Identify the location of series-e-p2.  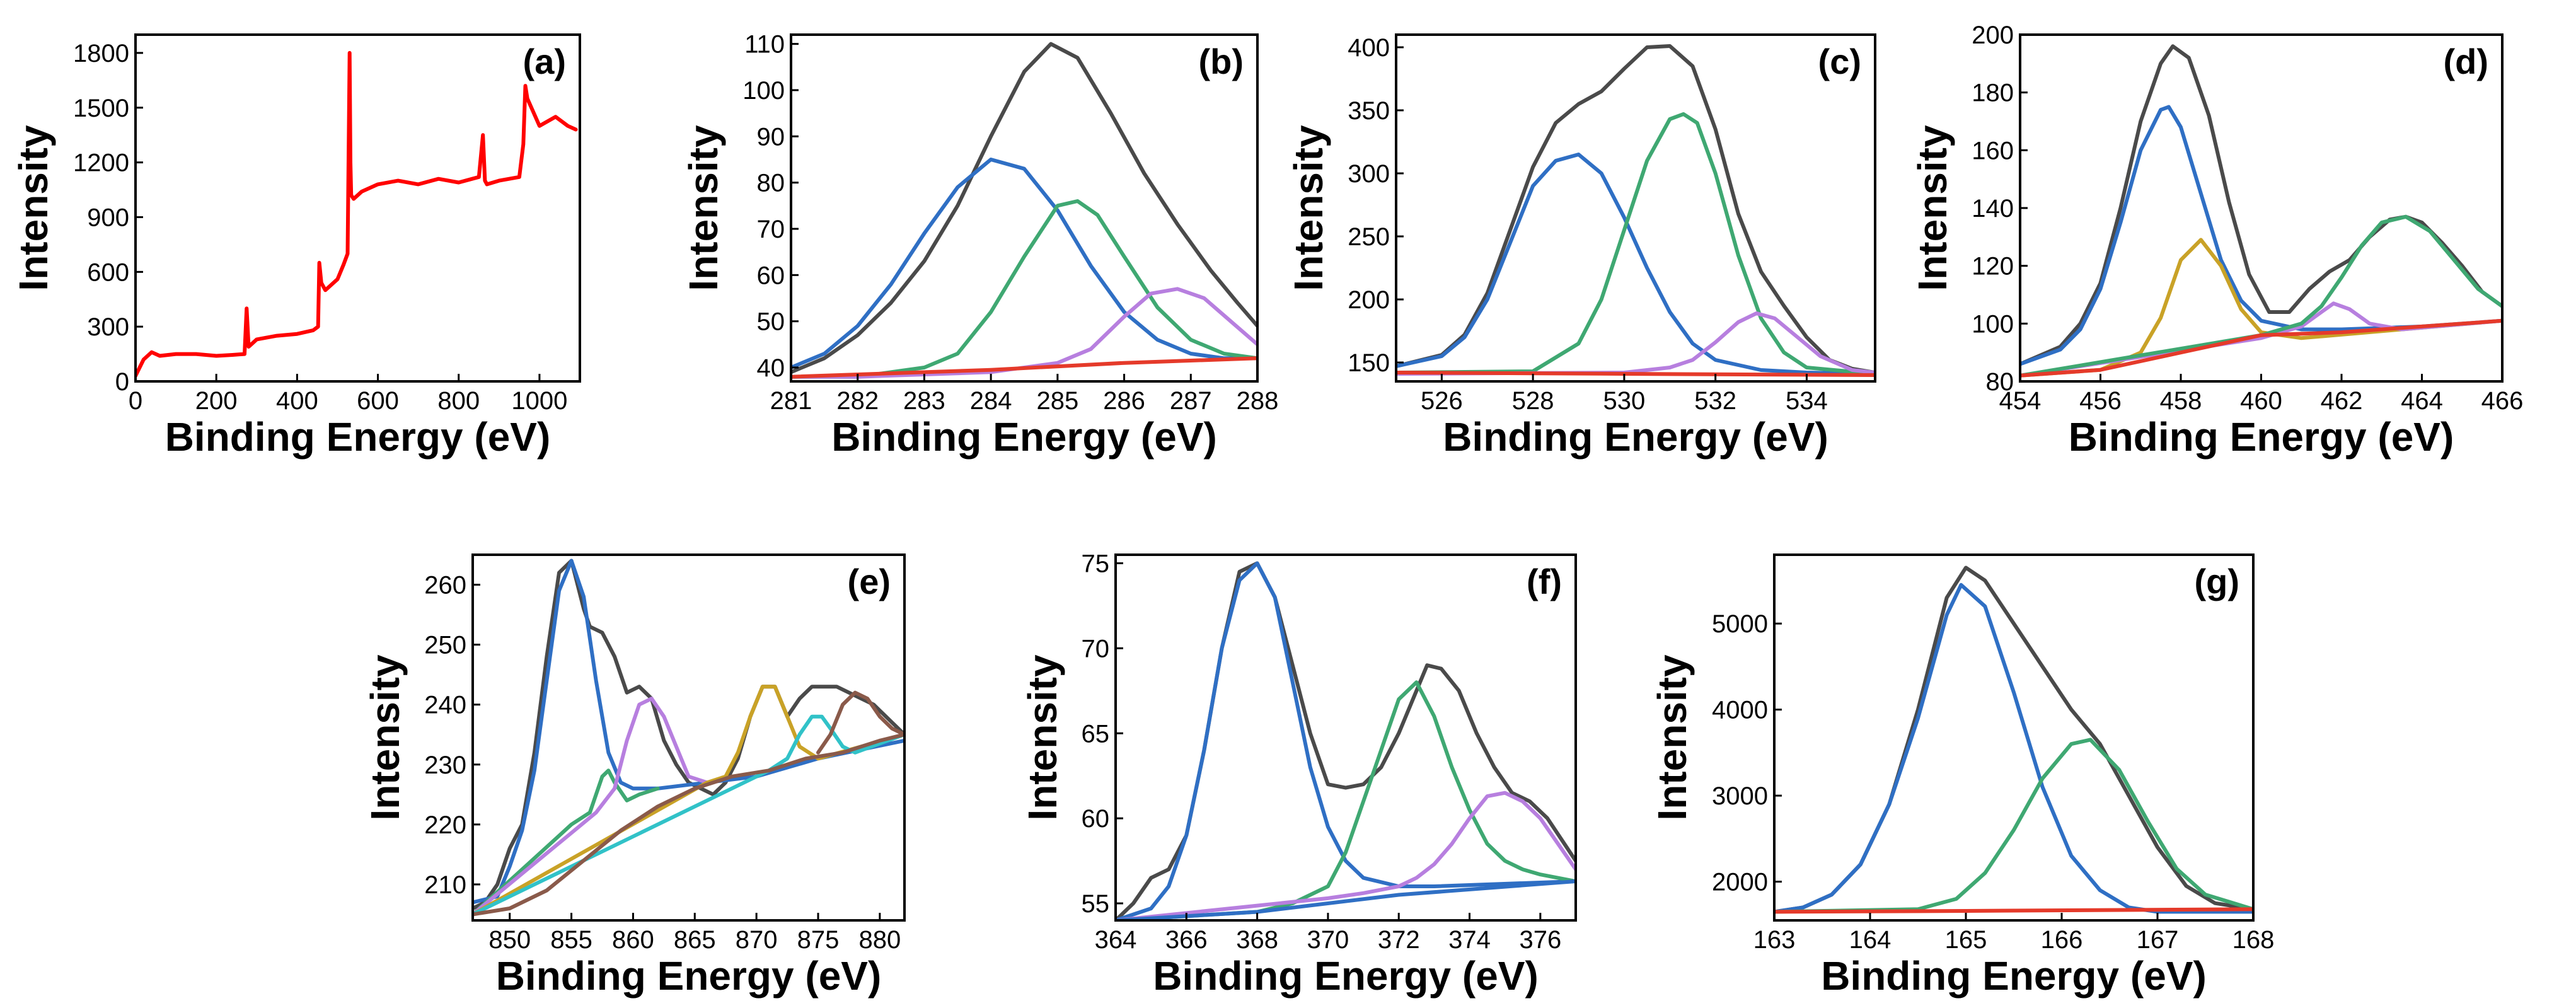
(566, 842).